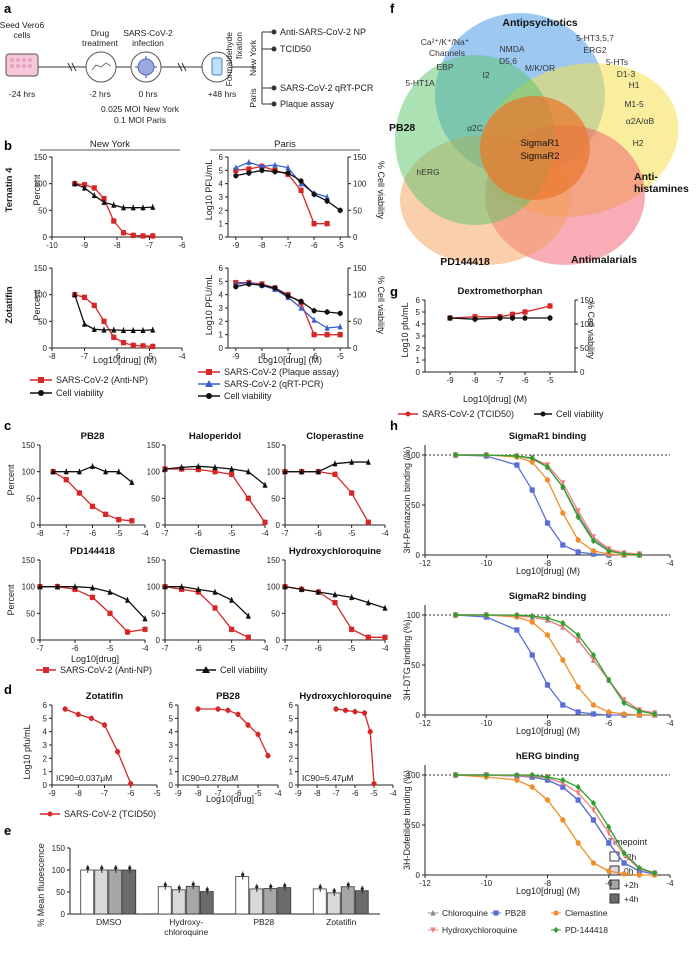 Image resolution: width=696 pixels, height=953 pixels. What do you see at coordinates (556, 930) in the screenshot?
I see `legend-marker` at bounding box center [556, 930].